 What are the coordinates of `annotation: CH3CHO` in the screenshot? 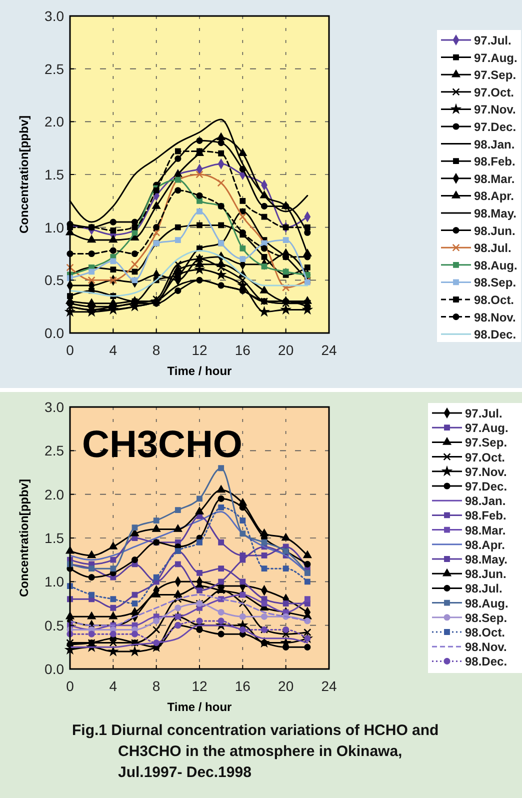 It's located at (162, 445).